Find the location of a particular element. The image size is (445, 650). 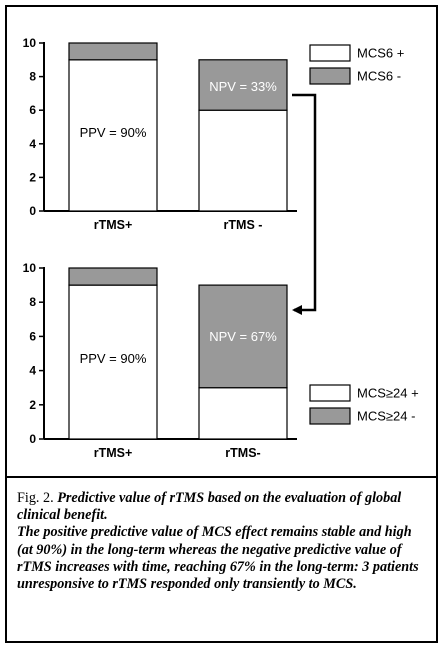

connector-arrow is located at coordinates (304, 204).